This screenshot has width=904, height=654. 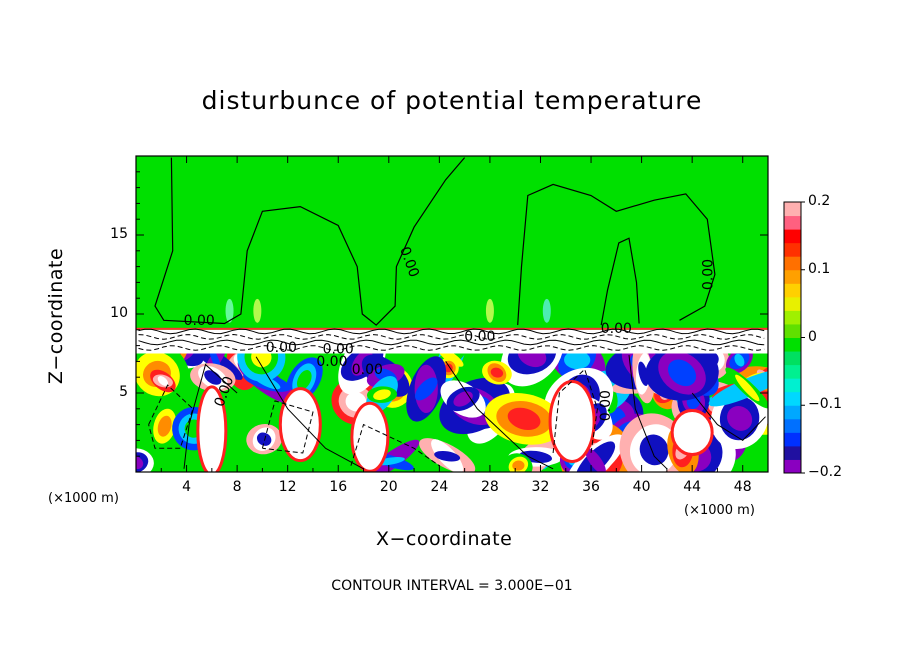 What do you see at coordinates (123, 392) in the screenshot?
I see `y-tick-label: 5` at bounding box center [123, 392].